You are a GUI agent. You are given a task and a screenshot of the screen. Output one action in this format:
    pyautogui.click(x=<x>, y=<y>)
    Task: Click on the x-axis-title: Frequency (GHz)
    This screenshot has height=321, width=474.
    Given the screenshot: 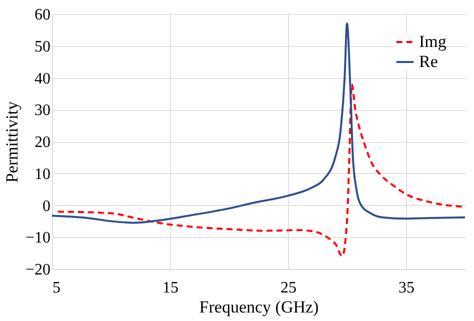 What is the action you would take?
    pyautogui.click(x=259, y=307)
    